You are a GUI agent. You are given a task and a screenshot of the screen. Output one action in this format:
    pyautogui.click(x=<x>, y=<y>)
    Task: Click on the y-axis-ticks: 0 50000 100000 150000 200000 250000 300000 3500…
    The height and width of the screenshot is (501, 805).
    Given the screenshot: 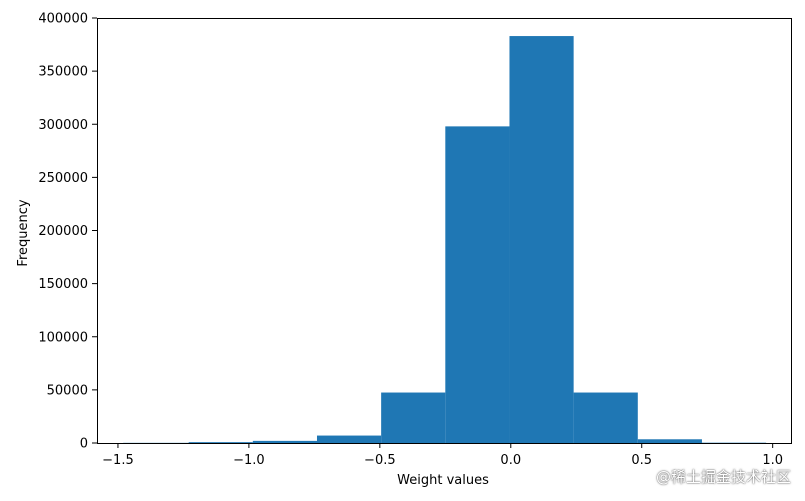 What is the action you would take?
    pyautogui.click(x=67, y=232)
    